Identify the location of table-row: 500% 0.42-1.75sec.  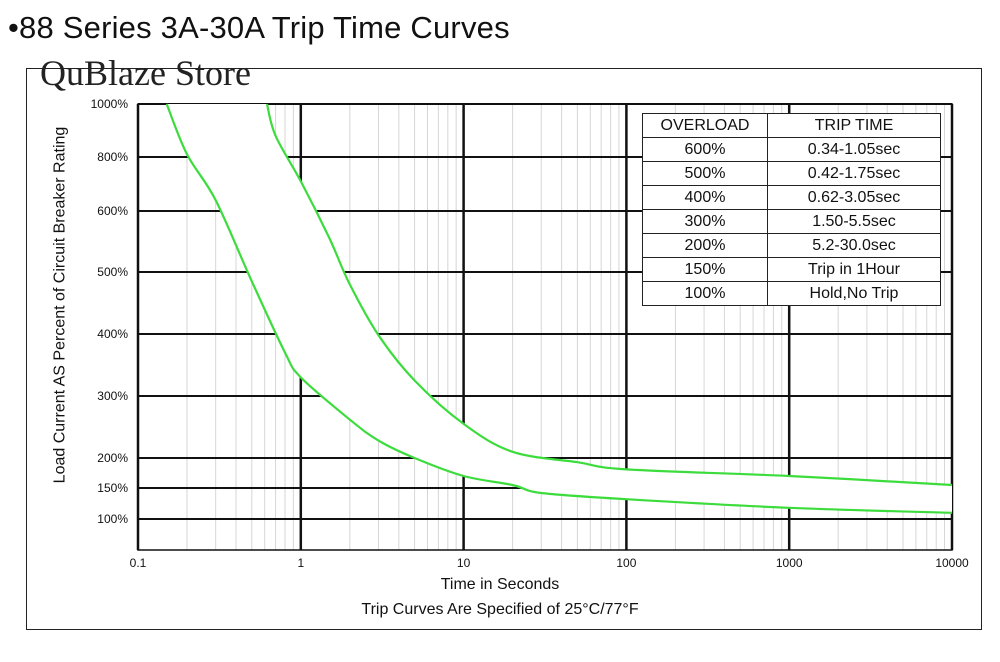
(791, 173).